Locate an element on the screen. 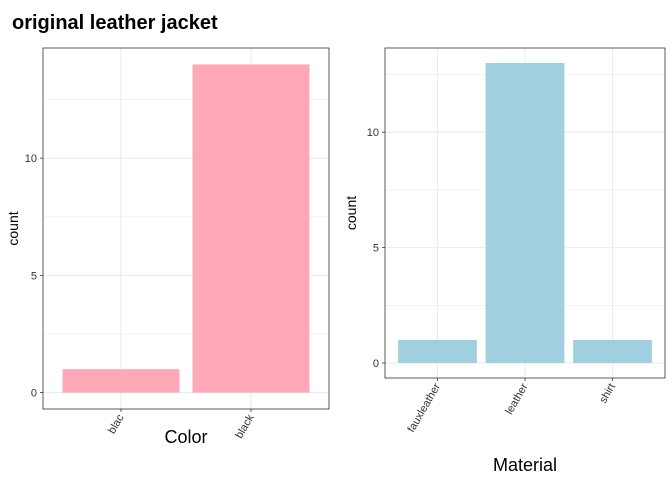 This screenshot has width=672, height=480. bar-blac is located at coordinates (121, 381).